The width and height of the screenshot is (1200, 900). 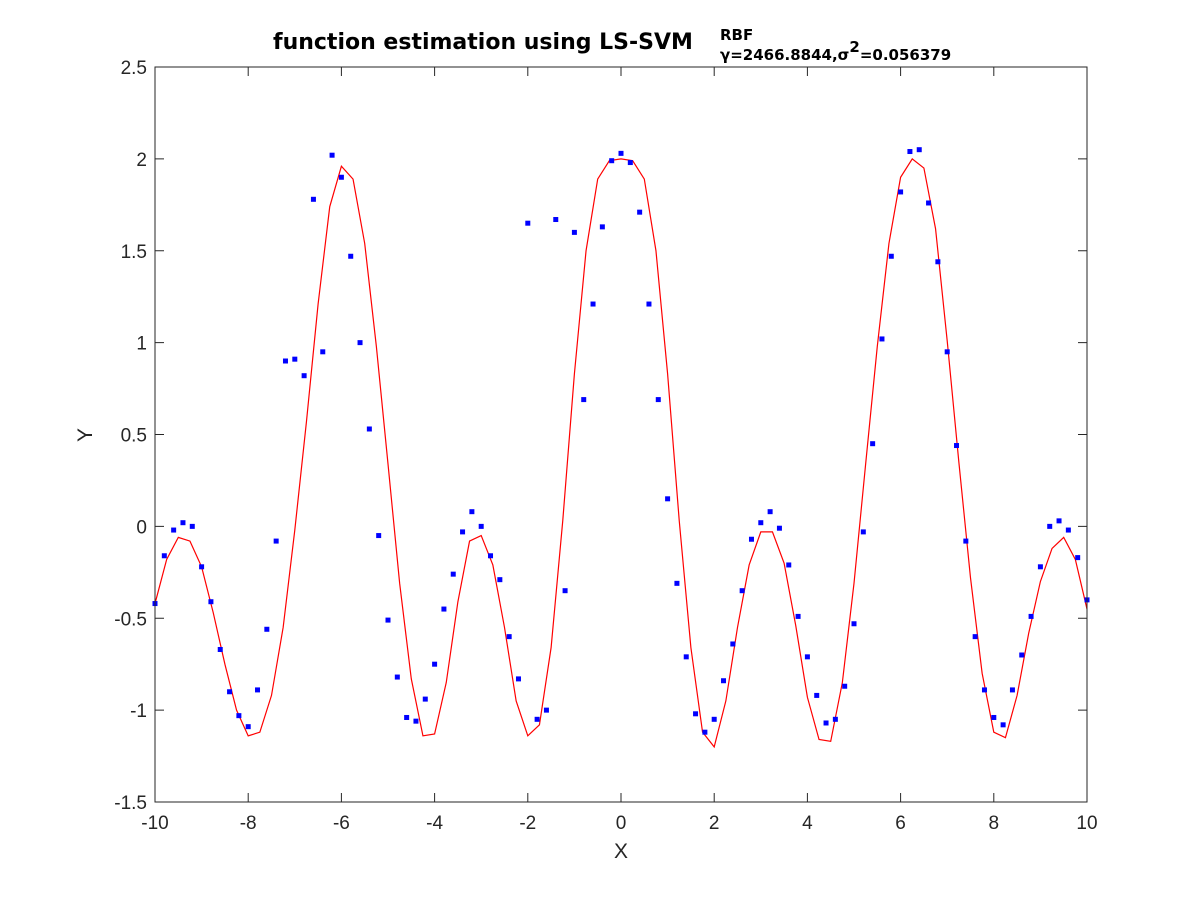 I want to click on title-subscript-tail: =0.056379, so click(x=905, y=55).